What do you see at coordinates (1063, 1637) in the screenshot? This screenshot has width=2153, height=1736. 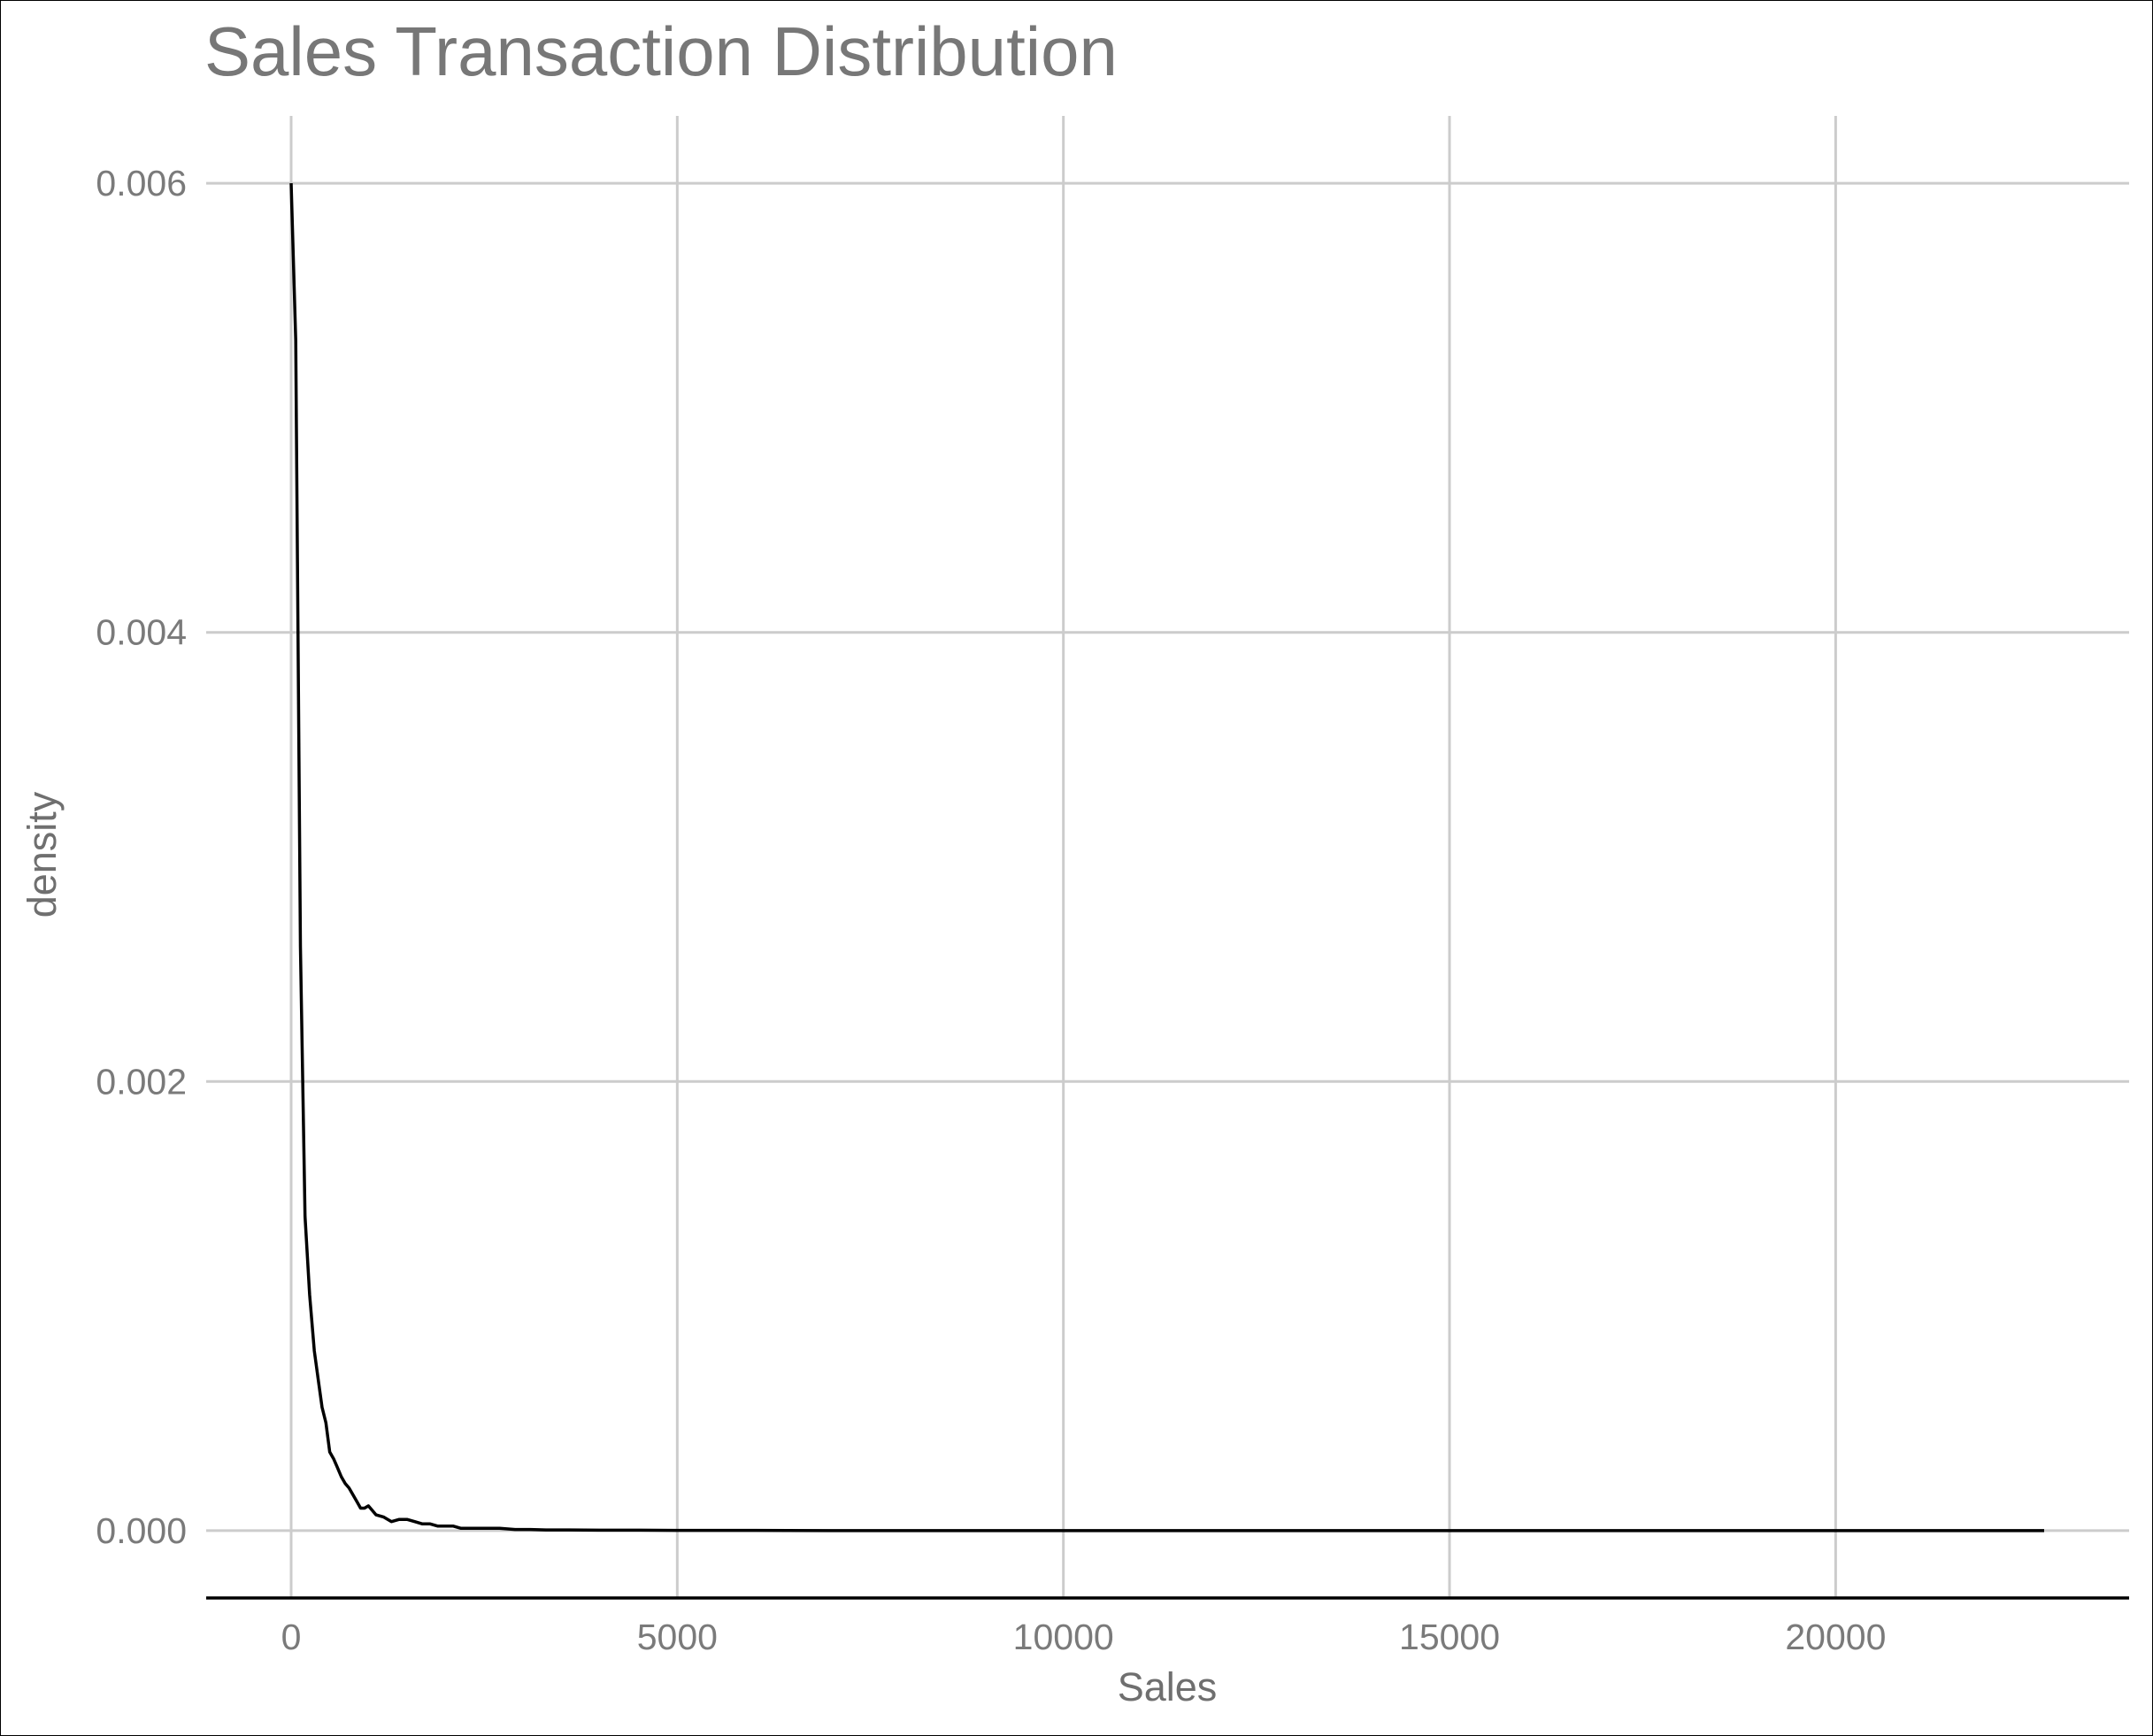 I see `x-tick-label-2: 10000` at bounding box center [1063, 1637].